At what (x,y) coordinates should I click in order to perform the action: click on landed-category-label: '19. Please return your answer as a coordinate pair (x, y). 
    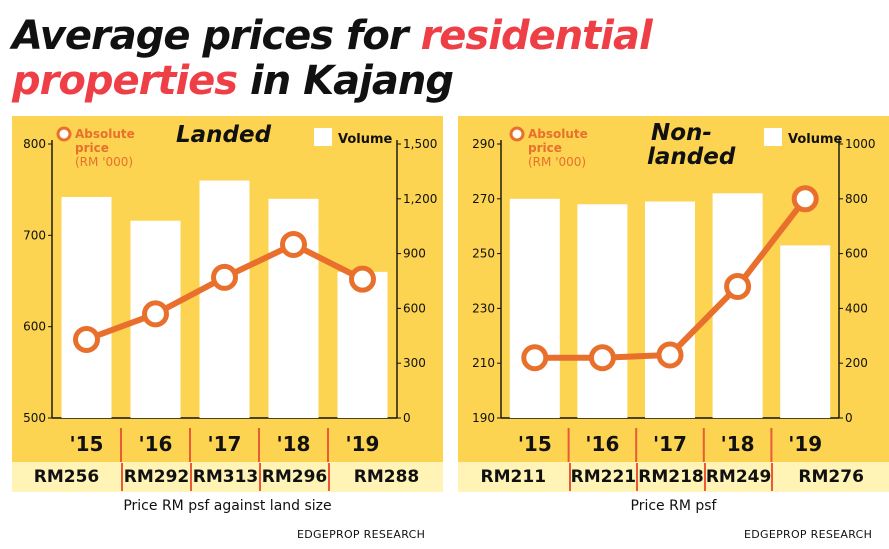
    Looking at the image, I should click on (363, 444).